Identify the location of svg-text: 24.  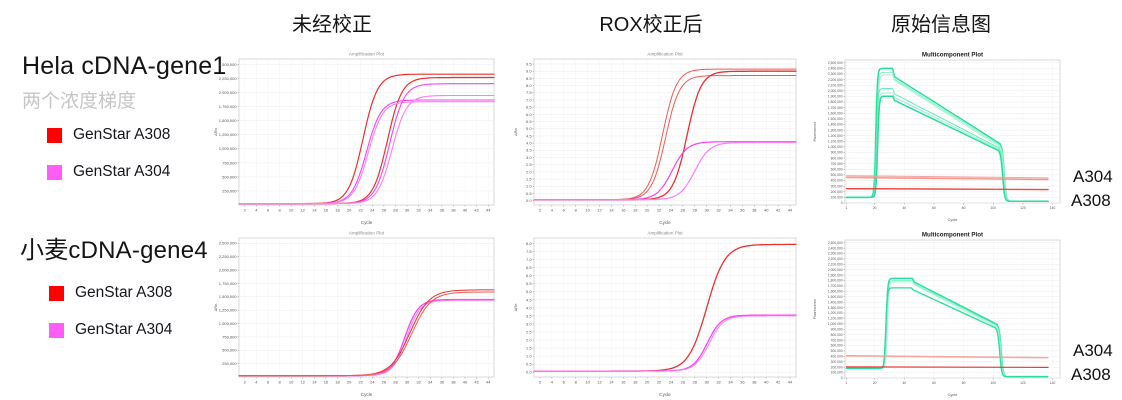
(671, 210).